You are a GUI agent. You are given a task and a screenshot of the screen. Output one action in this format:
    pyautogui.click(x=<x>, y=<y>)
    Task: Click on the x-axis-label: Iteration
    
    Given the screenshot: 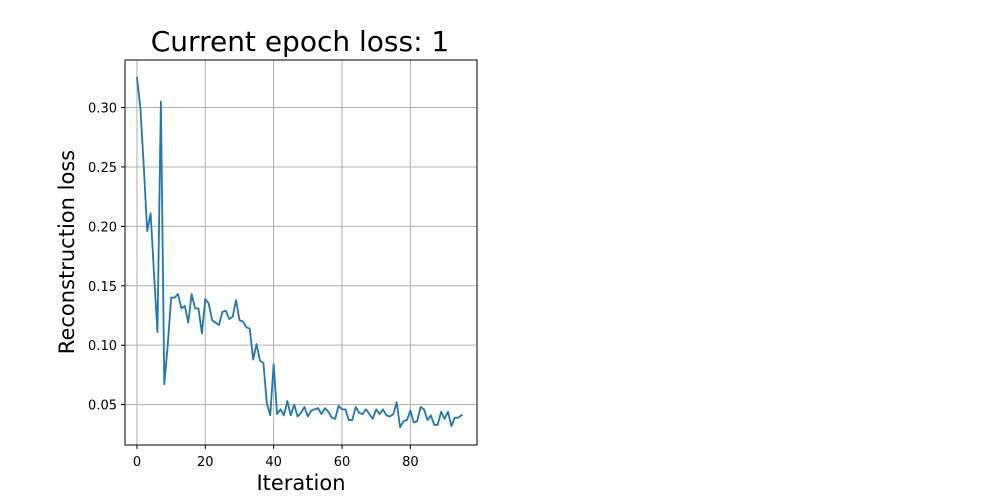 What is the action you would take?
    pyautogui.click(x=300, y=483)
    